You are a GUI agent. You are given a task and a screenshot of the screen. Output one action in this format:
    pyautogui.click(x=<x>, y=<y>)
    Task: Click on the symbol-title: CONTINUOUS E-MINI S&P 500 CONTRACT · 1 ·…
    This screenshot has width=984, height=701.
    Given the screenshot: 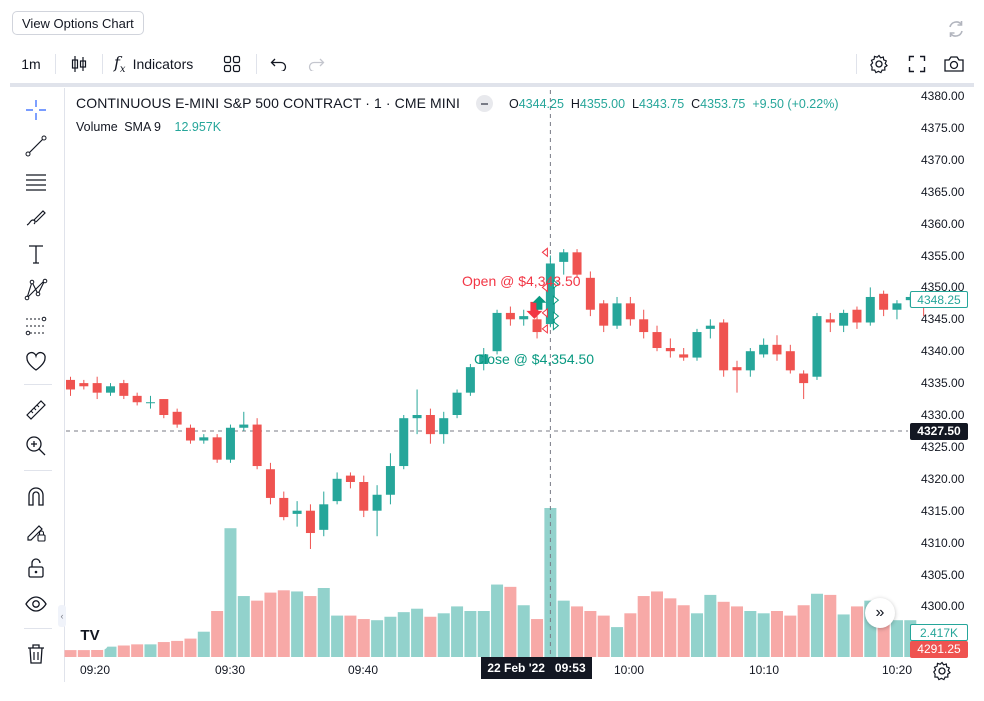 What is the action you would take?
    pyautogui.click(x=268, y=103)
    